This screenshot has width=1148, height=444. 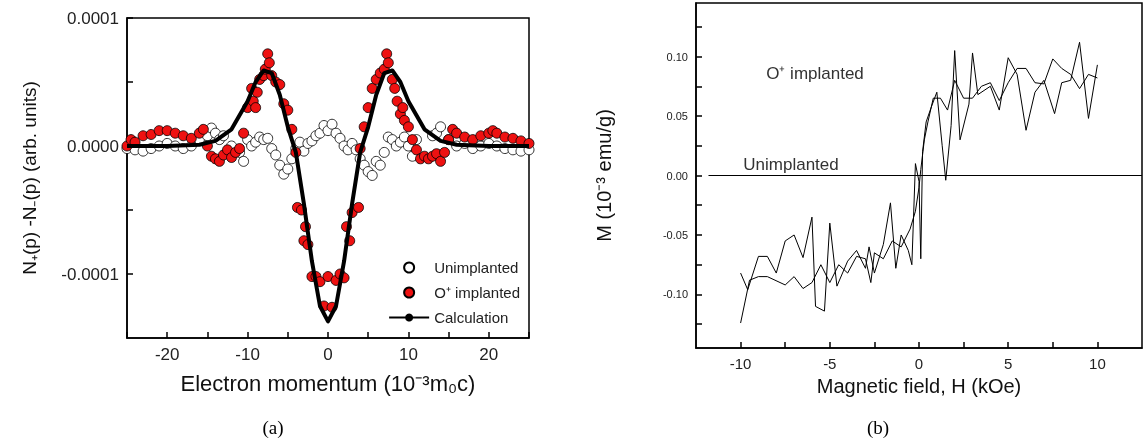 I want to click on y-tick-label: -0.10, so click(x=675, y=294).